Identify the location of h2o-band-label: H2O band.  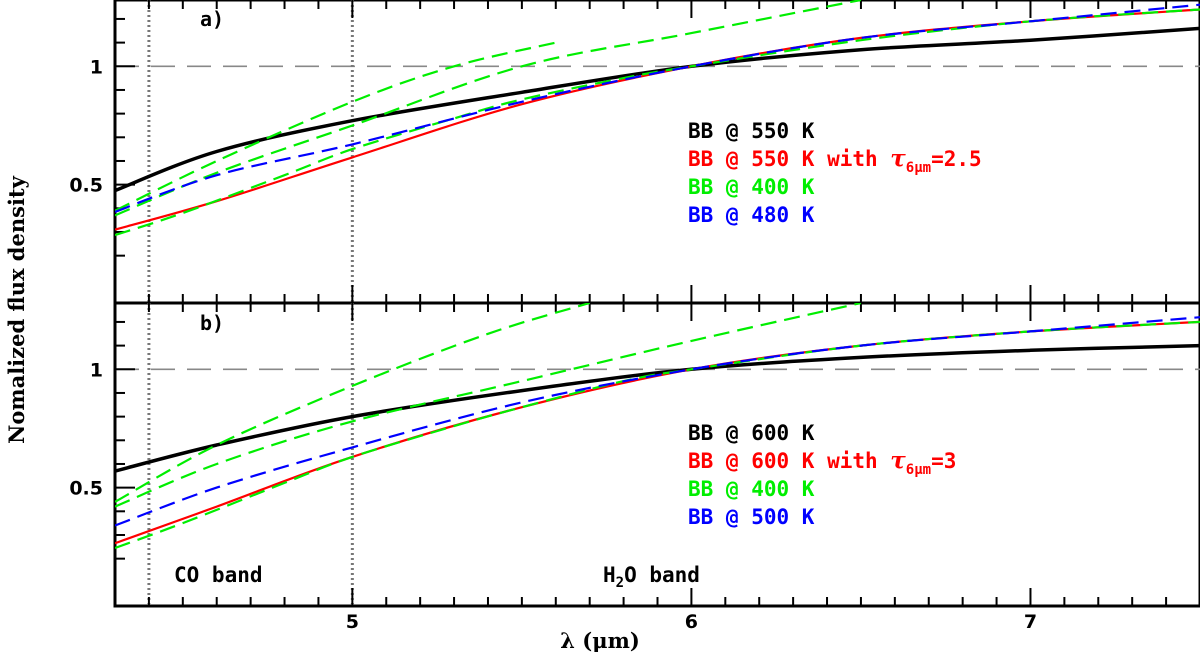
(651, 577).